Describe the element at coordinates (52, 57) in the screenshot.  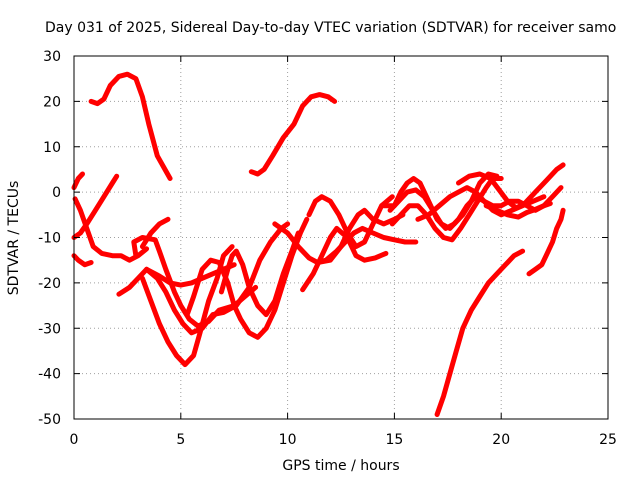
I see `y-tick-label: 30` at that location.